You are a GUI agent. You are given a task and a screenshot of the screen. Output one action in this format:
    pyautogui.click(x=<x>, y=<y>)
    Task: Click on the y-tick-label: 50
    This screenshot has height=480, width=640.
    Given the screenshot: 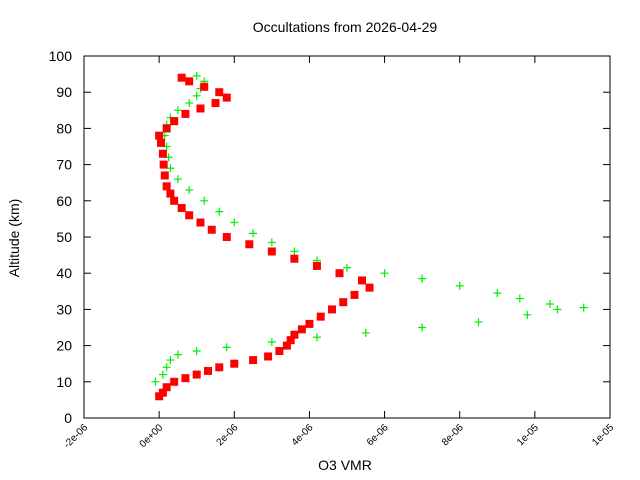 What is the action you would take?
    pyautogui.click(x=64, y=237)
    